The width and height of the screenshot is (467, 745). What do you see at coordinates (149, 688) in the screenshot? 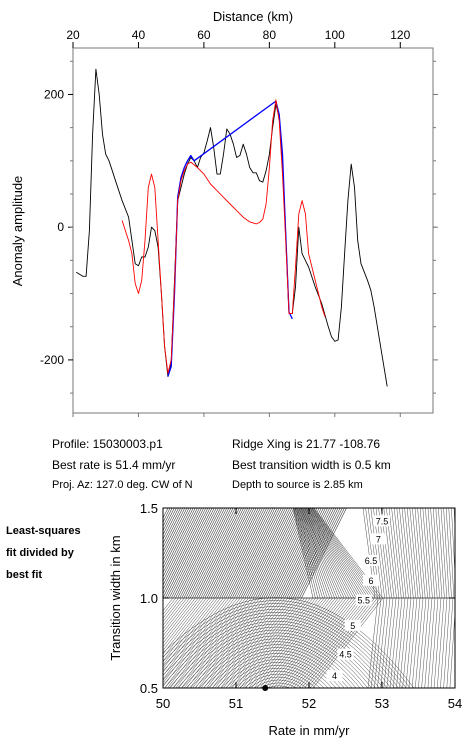
I see `contour-y-tick-label: 0.5` at bounding box center [149, 688].